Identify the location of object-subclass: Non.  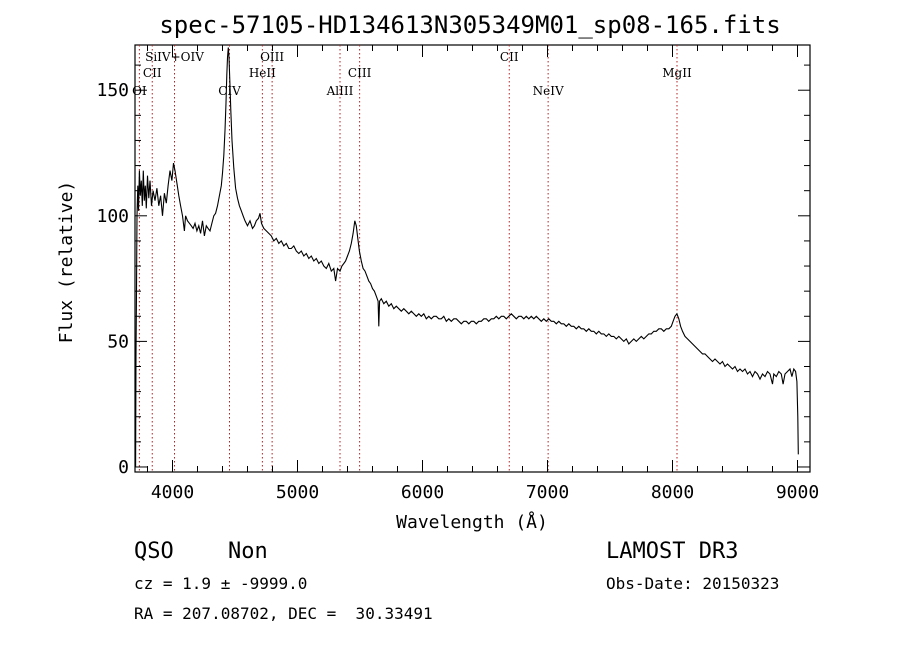
(248, 551).